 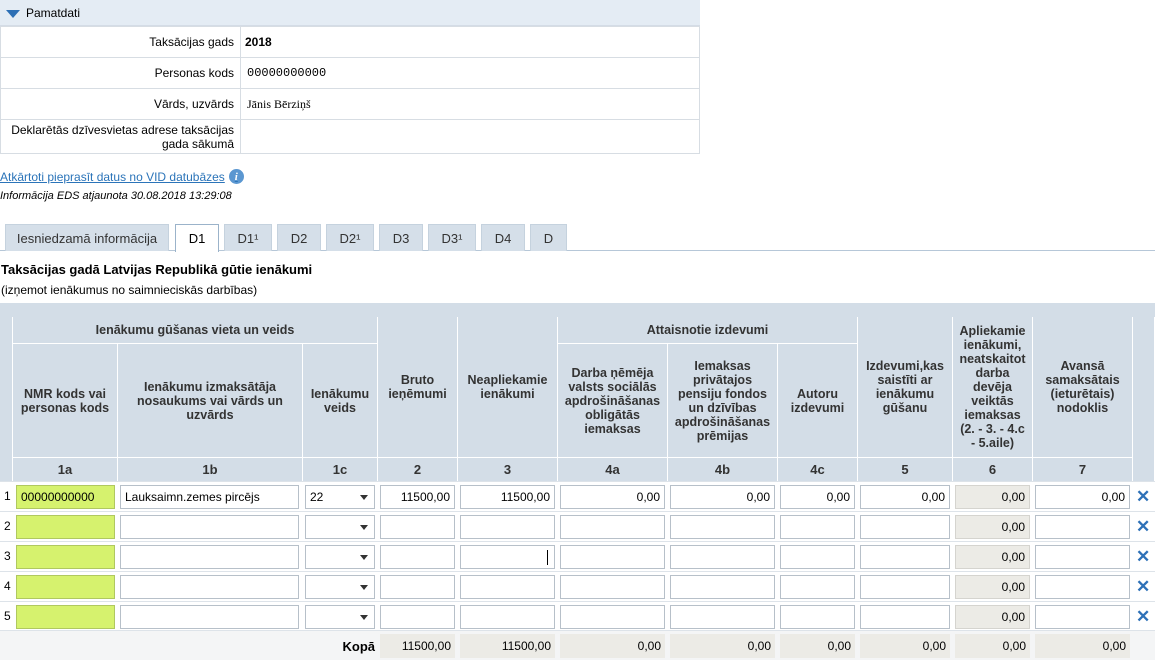 What do you see at coordinates (13, 13) in the screenshot?
I see `collapse-triangle-icon` at bounding box center [13, 13].